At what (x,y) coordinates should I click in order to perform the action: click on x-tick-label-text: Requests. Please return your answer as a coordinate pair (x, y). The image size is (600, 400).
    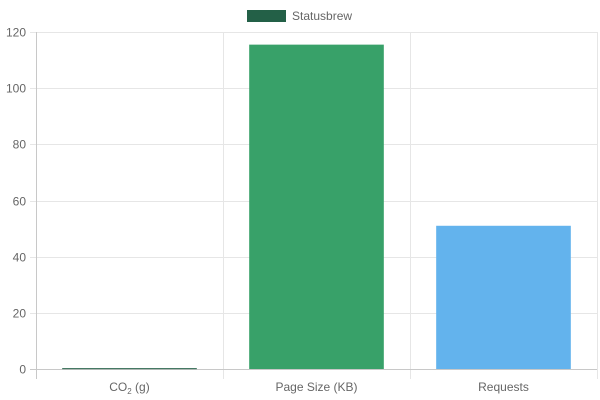
    Looking at the image, I should click on (503, 387).